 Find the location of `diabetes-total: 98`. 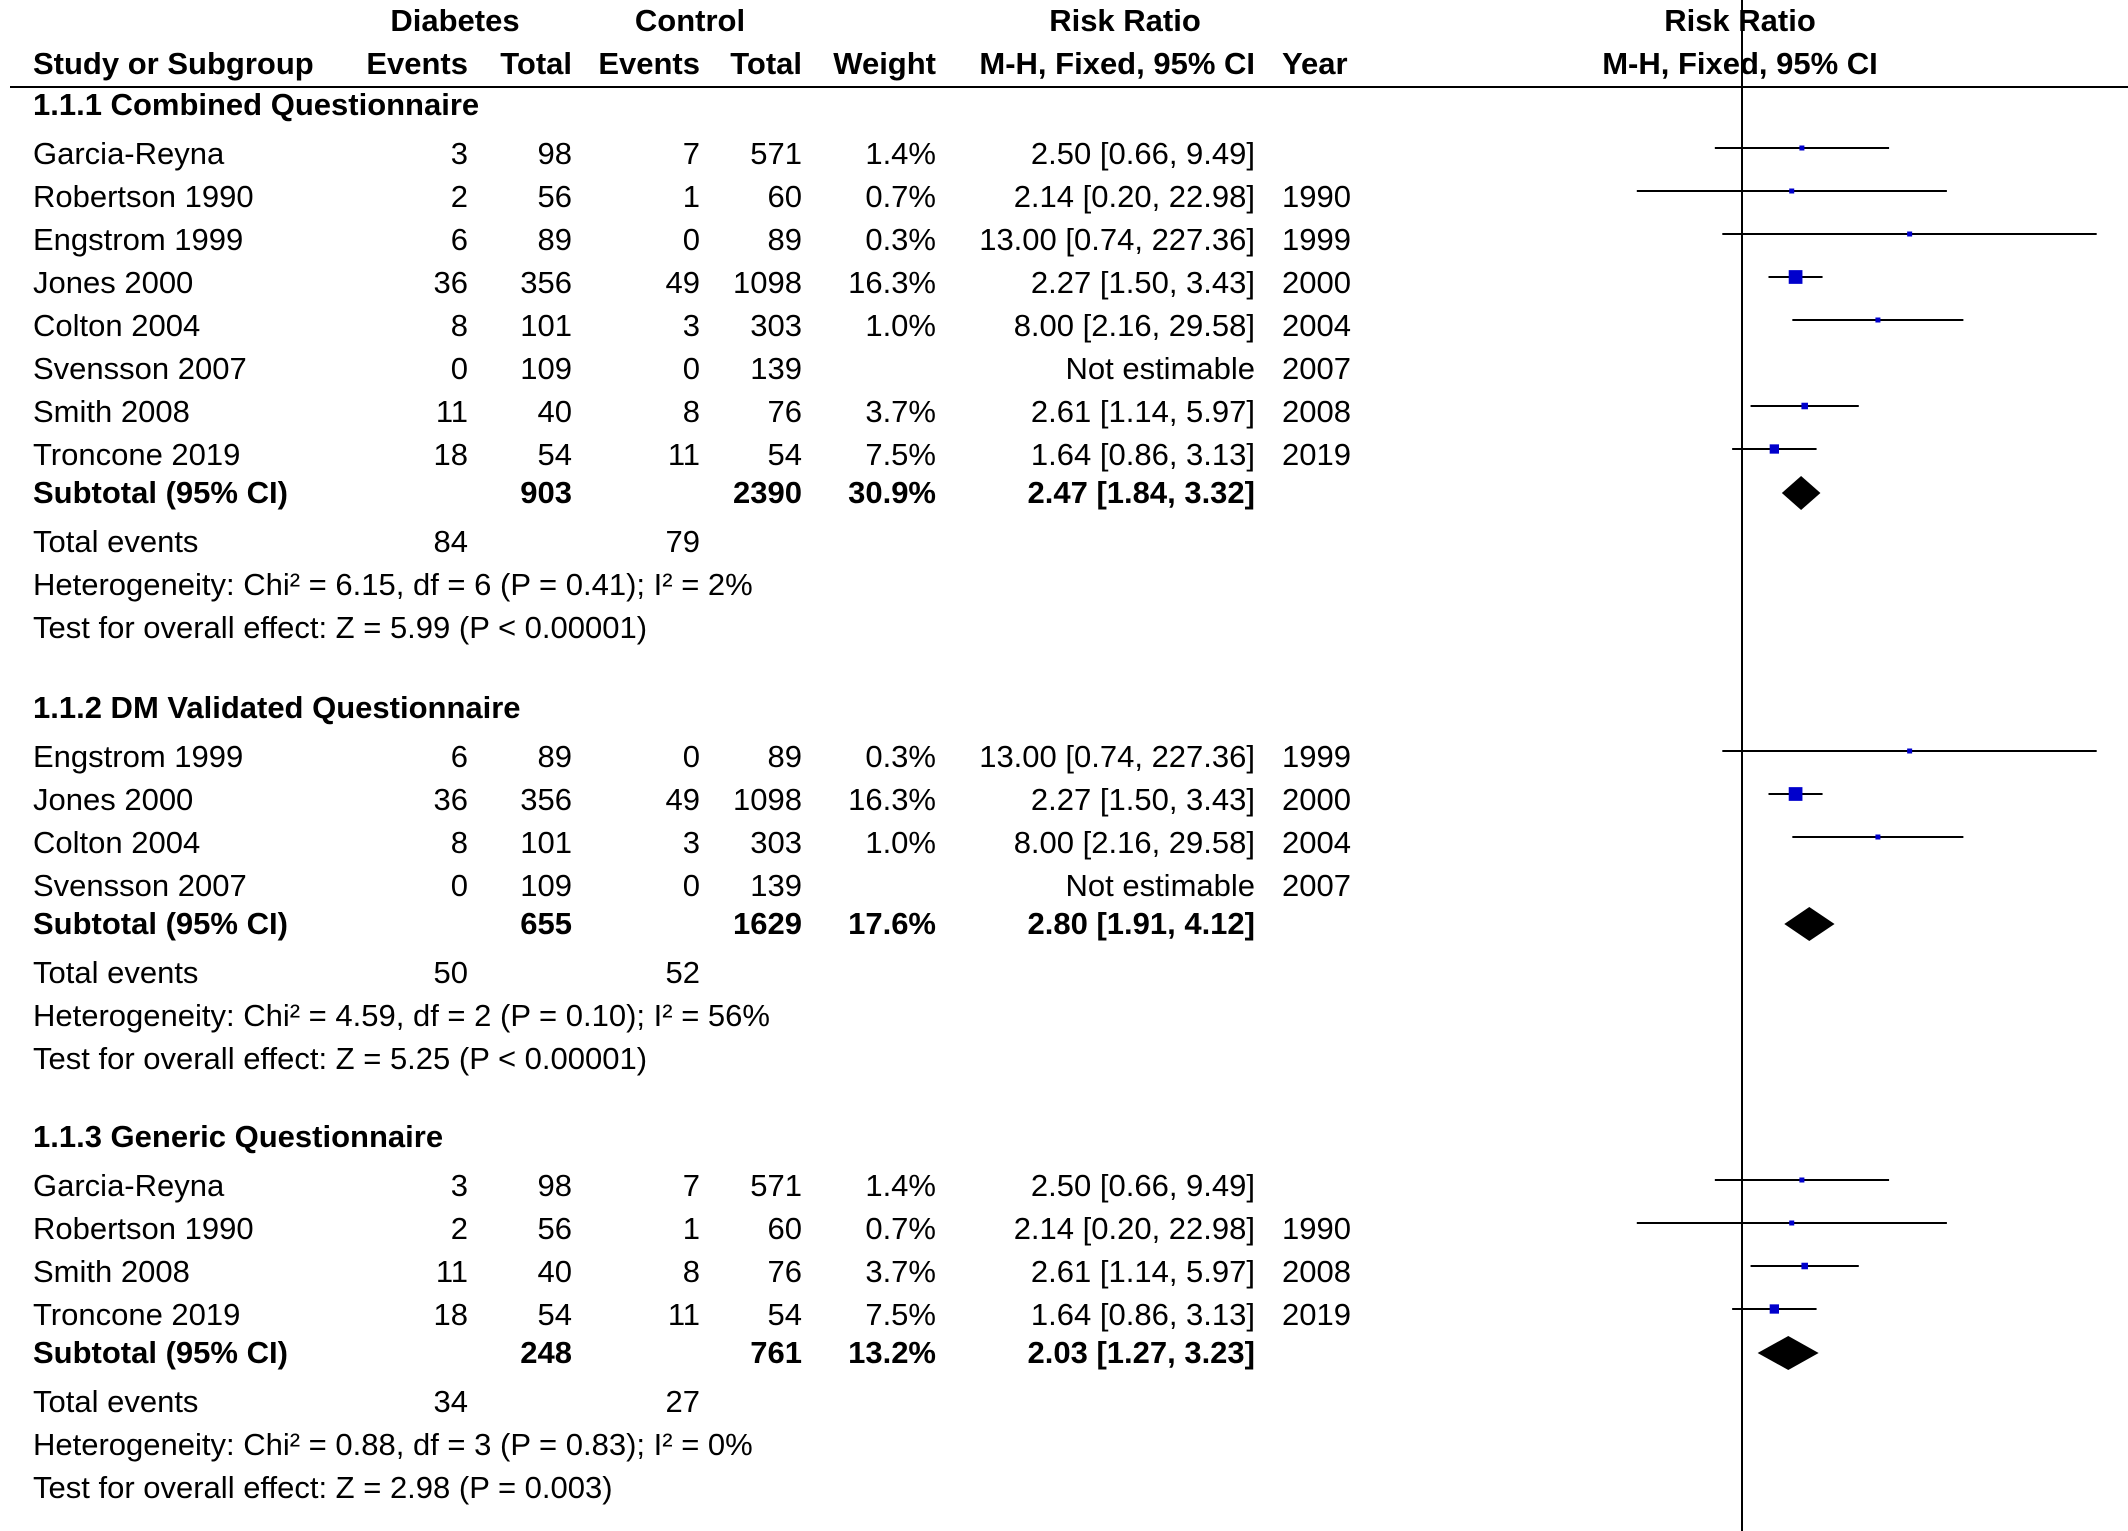

diabetes-total: 98 is located at coordinates (554, 153).